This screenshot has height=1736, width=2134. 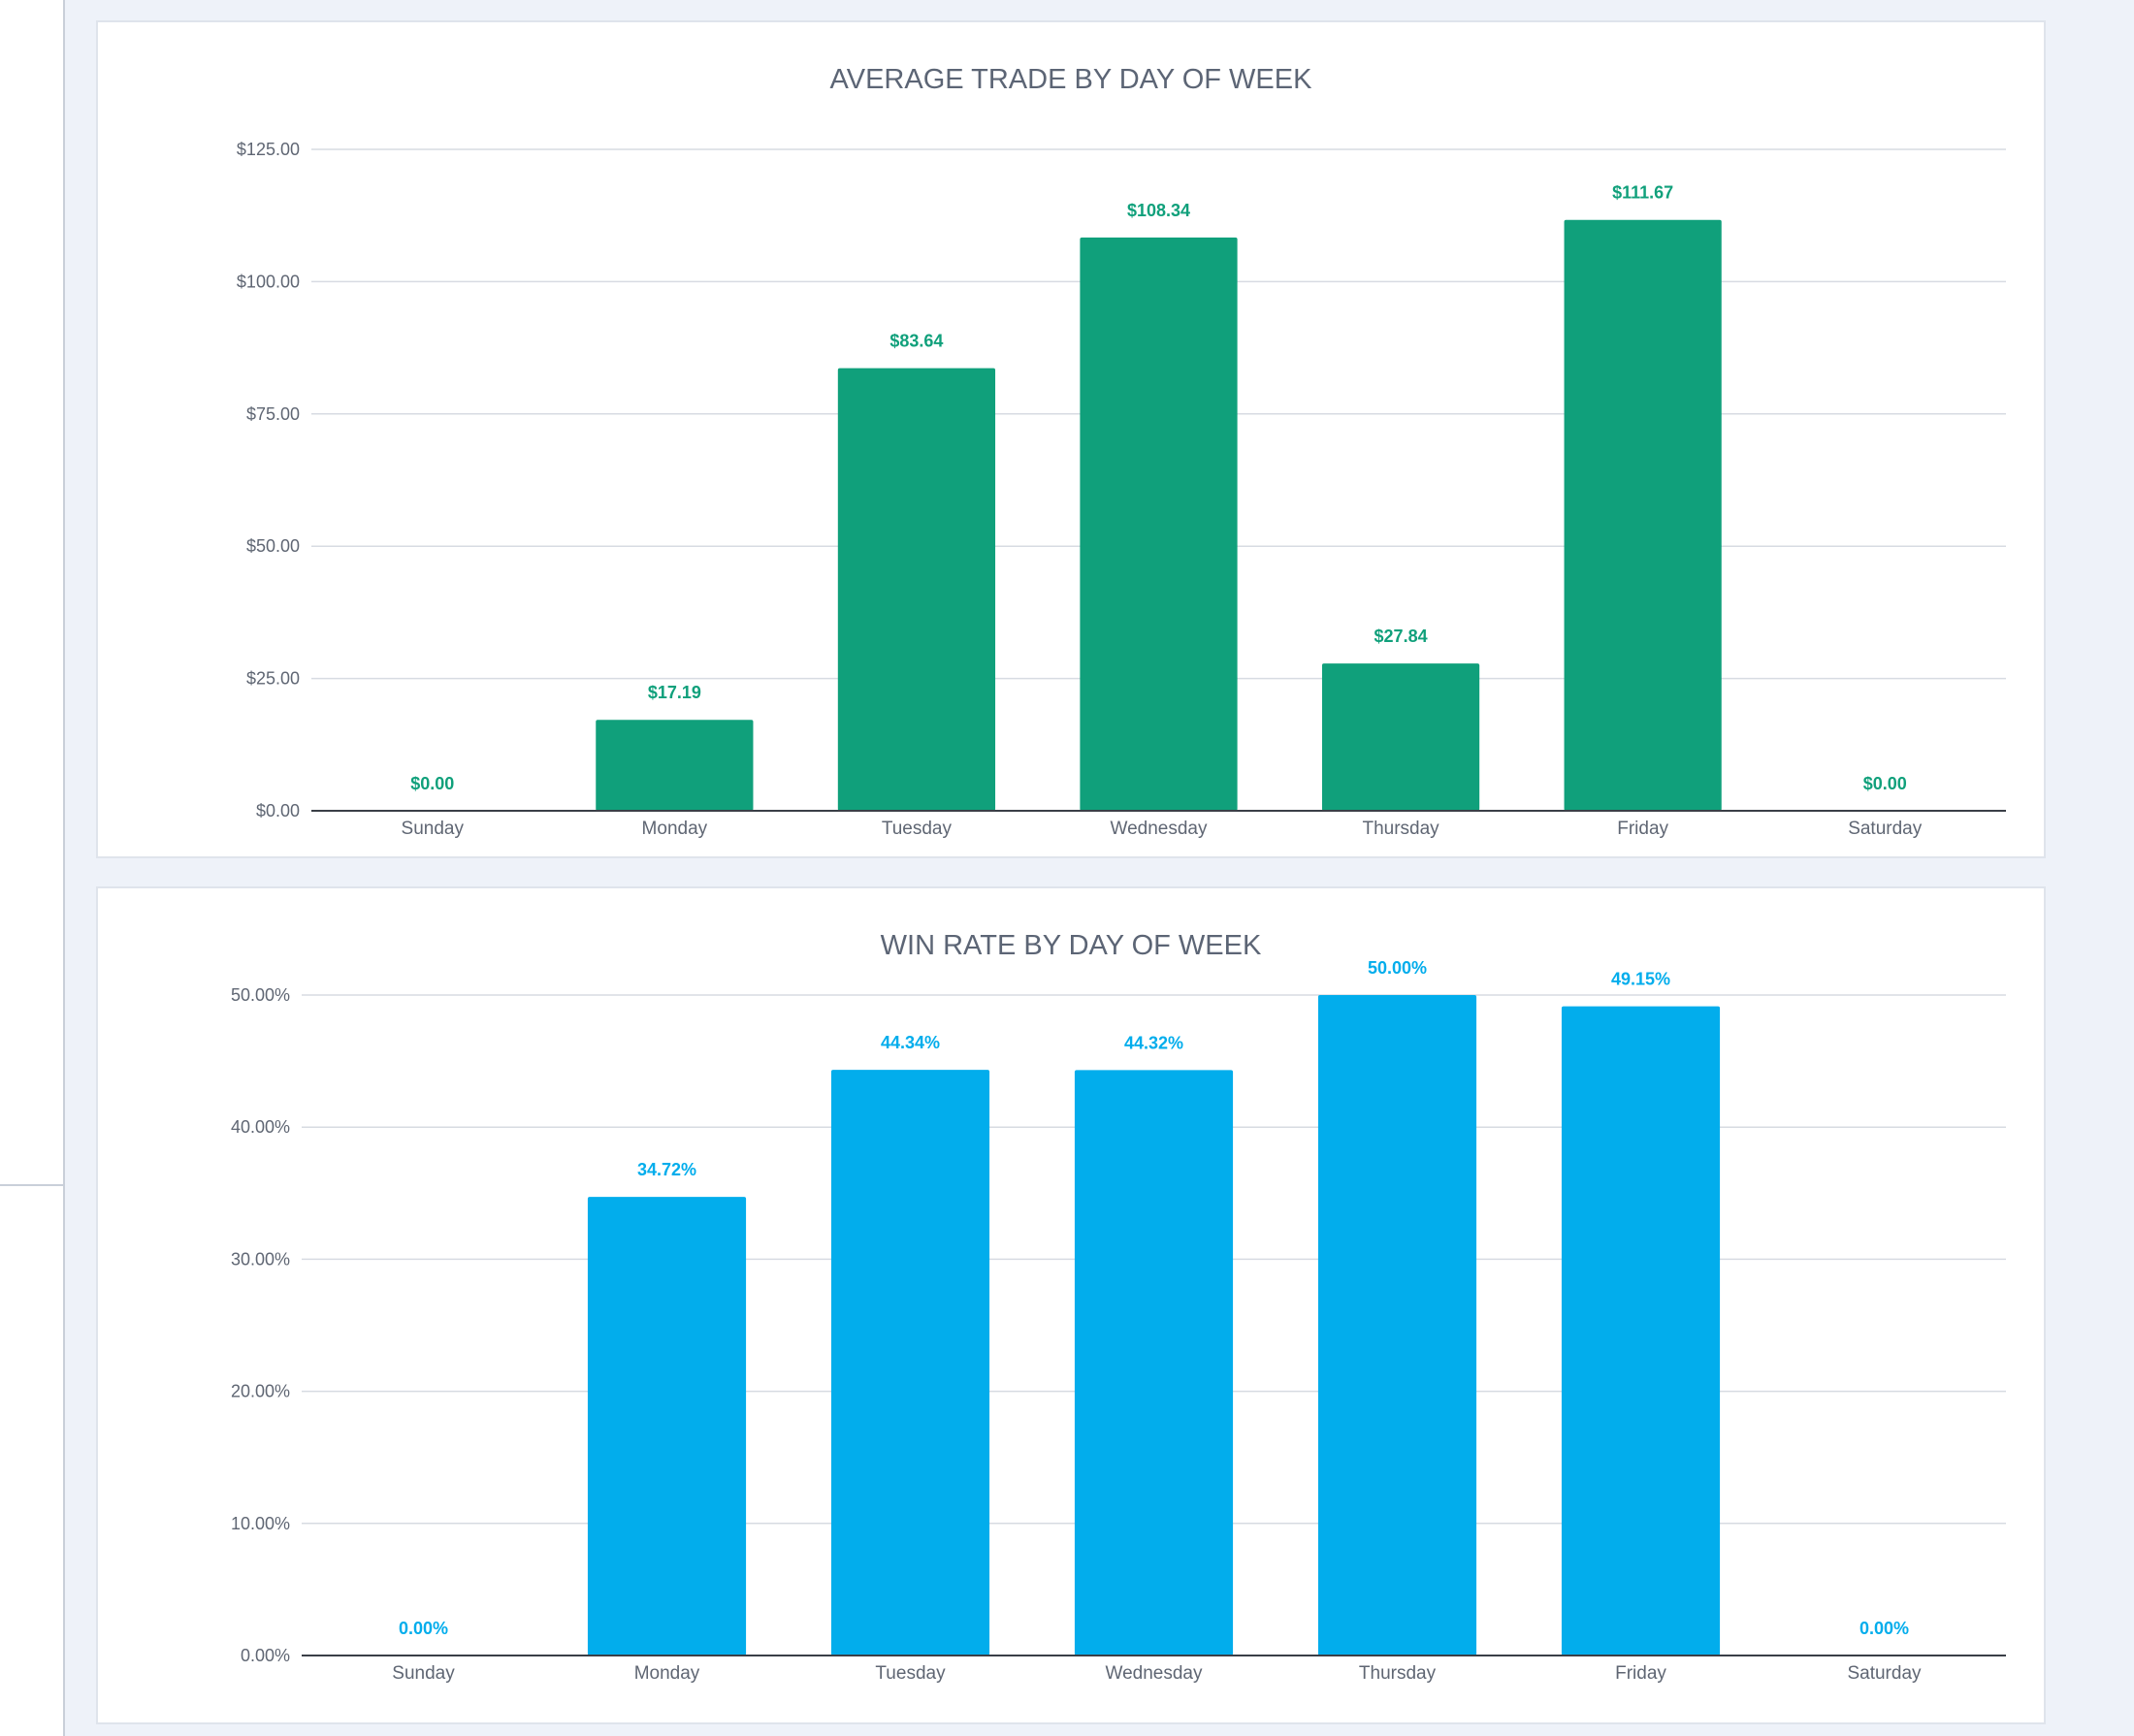 I want to click on y-tick-label: 40.00%, so click(x=260, y=1127).